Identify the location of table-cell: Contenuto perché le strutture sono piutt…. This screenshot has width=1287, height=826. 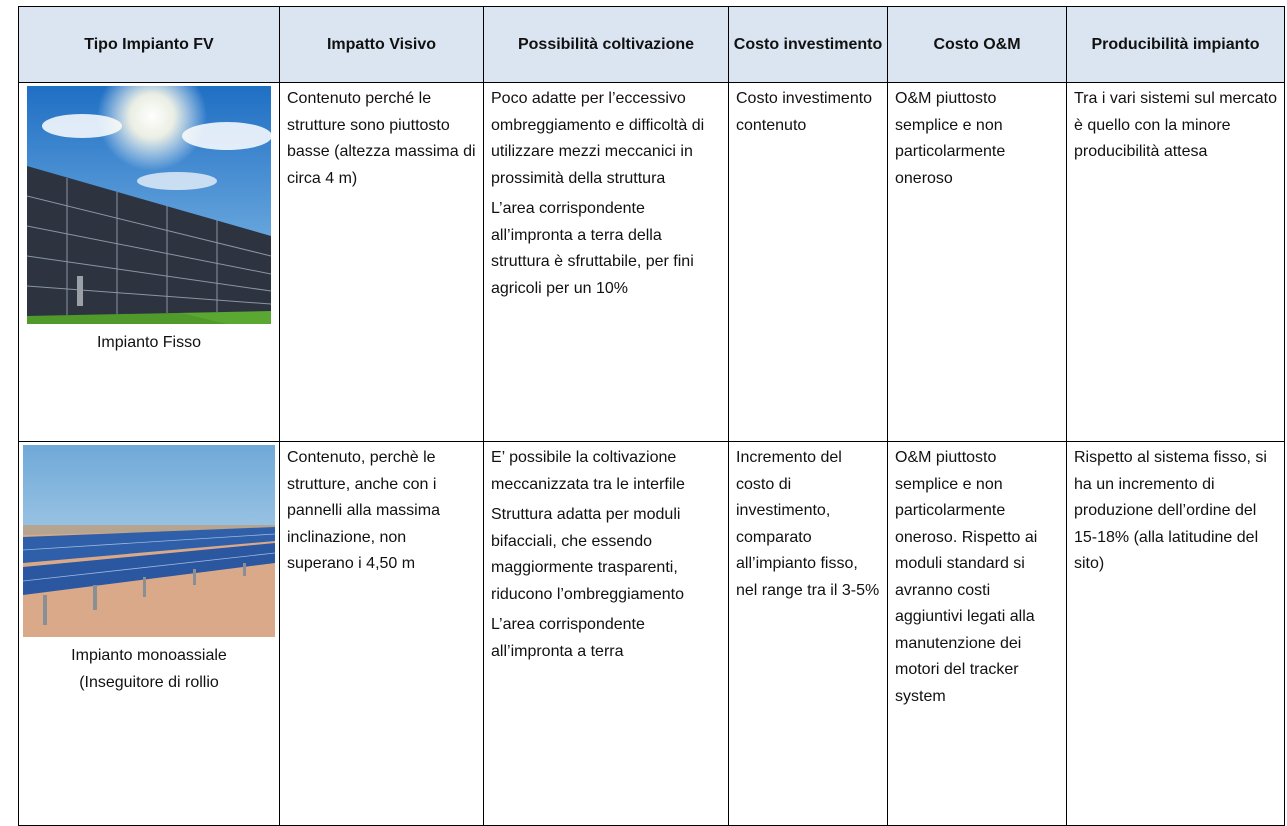
(381, 262).